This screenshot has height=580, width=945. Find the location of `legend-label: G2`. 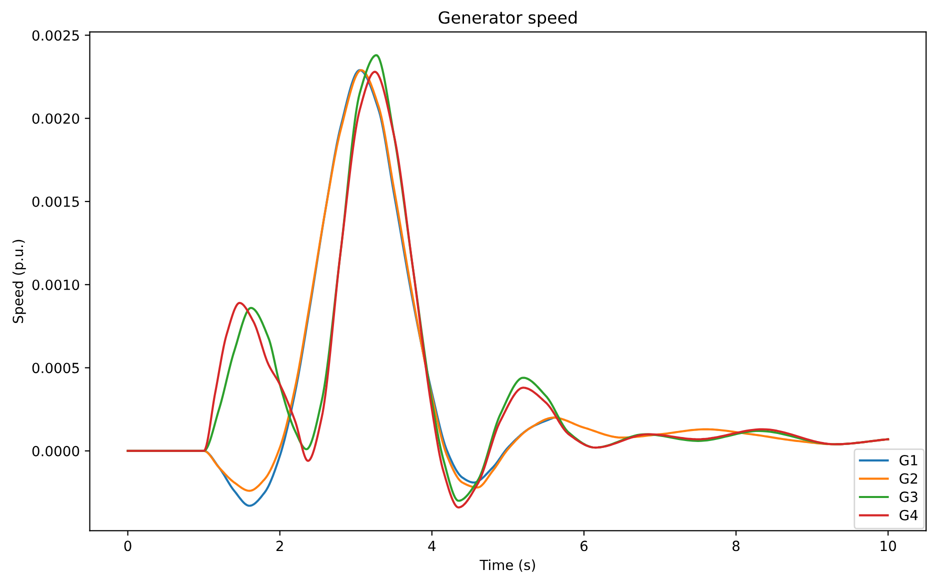

legend-label: G2 is located at coordinates (909, 478).